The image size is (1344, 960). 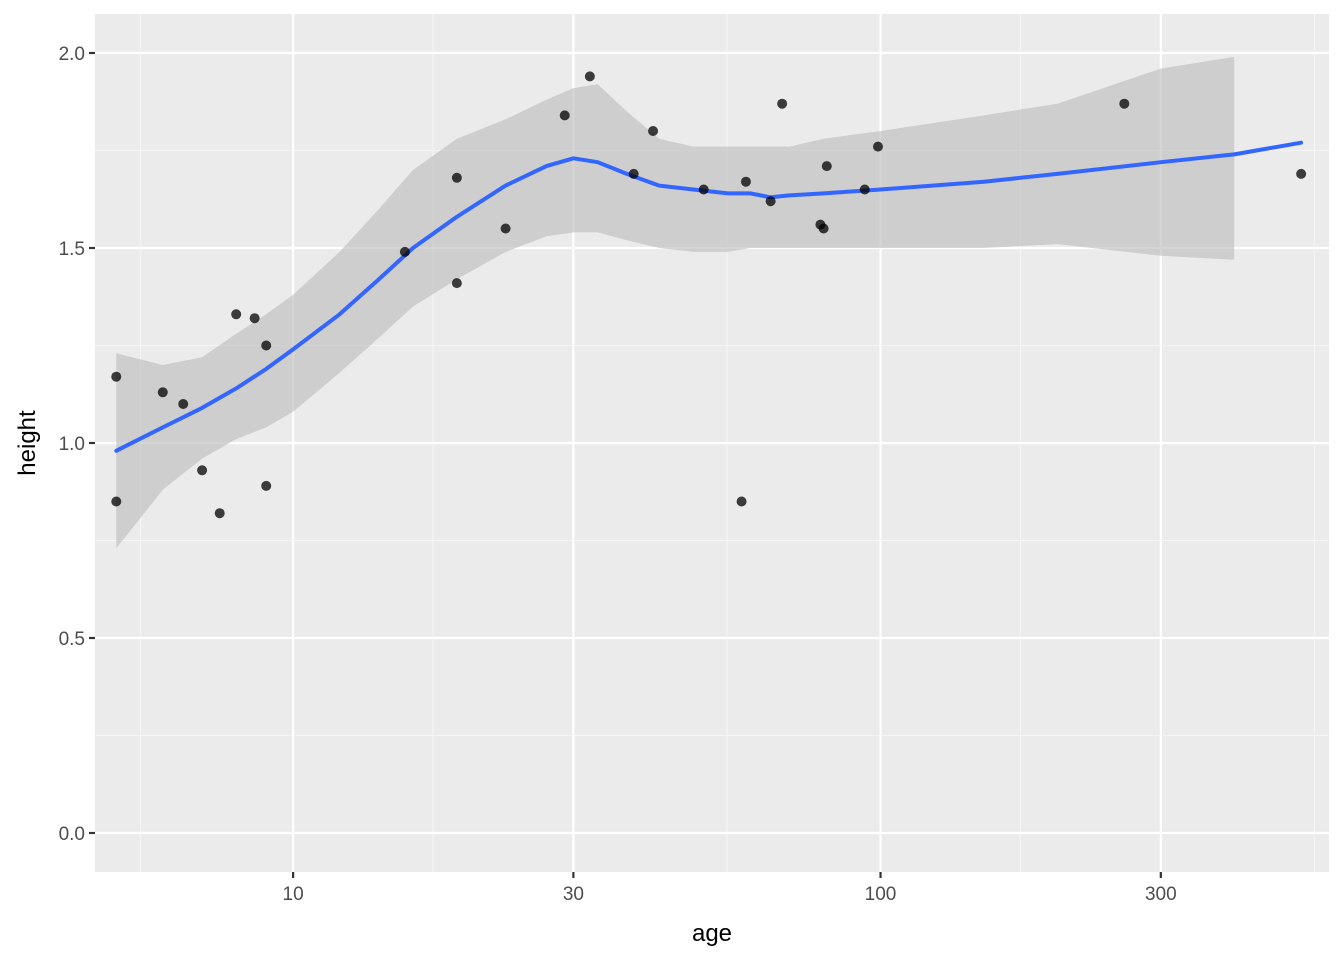 What do you see at coordinates (712, 933) in the screenshot?
I see `x-axis-title: age` at bounding box center [712, 933].